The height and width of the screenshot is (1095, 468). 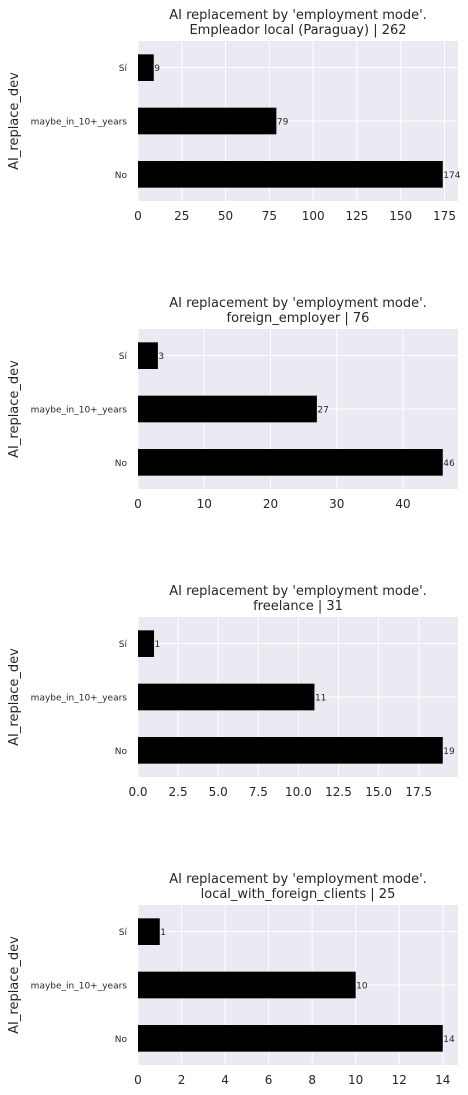 What do you see at coordinates (320, 699) in the screenshot?
I see `bar-value-label: 11` at bounding box center [320, 699].